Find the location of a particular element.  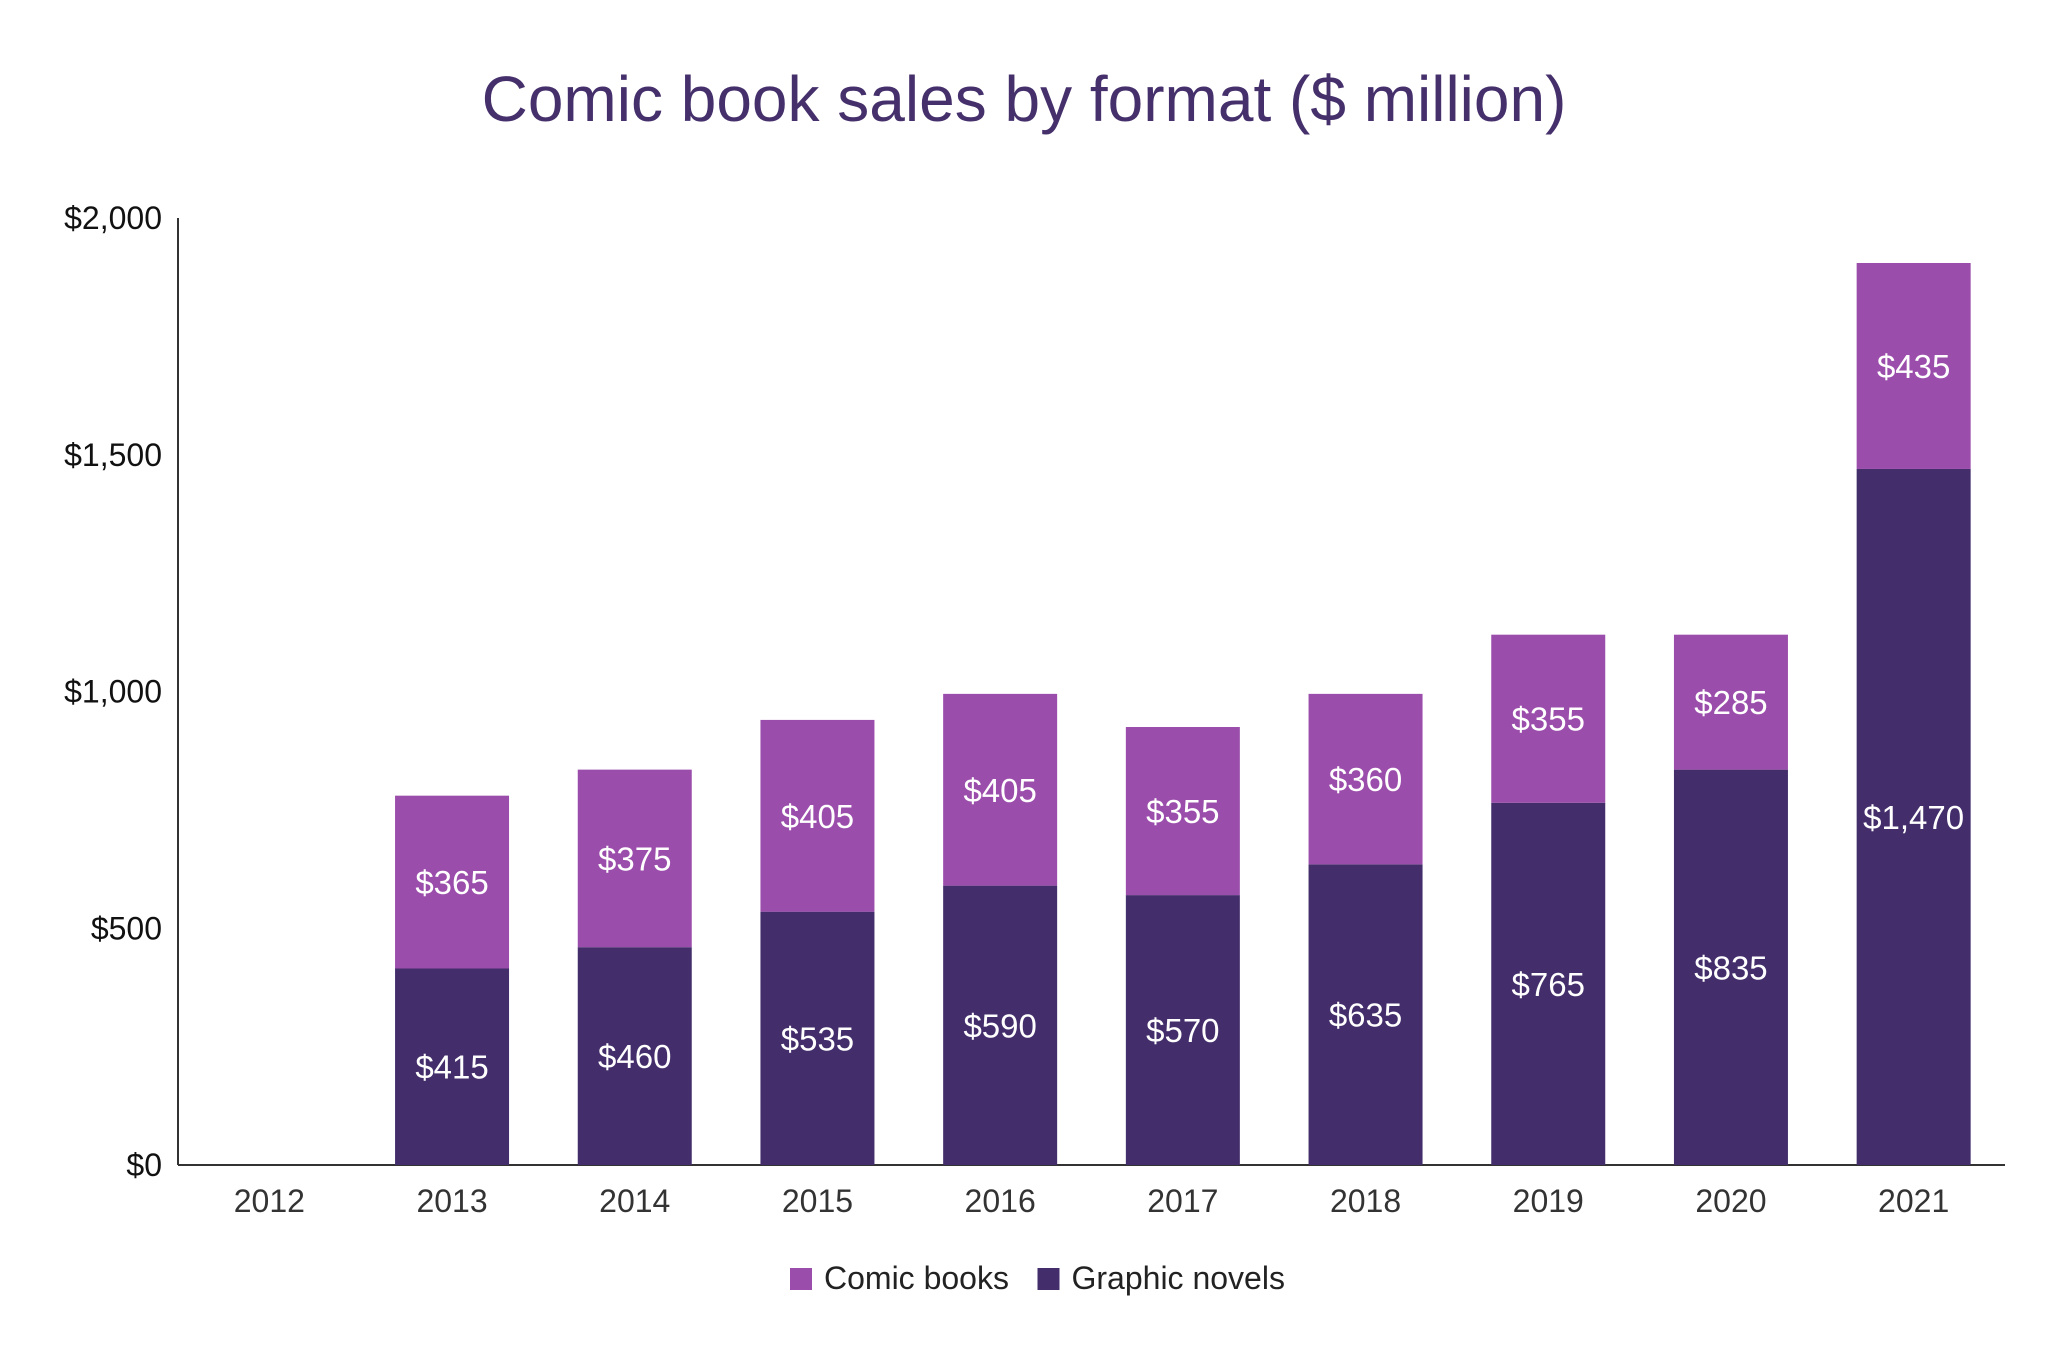

y-tick-label: $2,000 is located at coordinates (113, 218).